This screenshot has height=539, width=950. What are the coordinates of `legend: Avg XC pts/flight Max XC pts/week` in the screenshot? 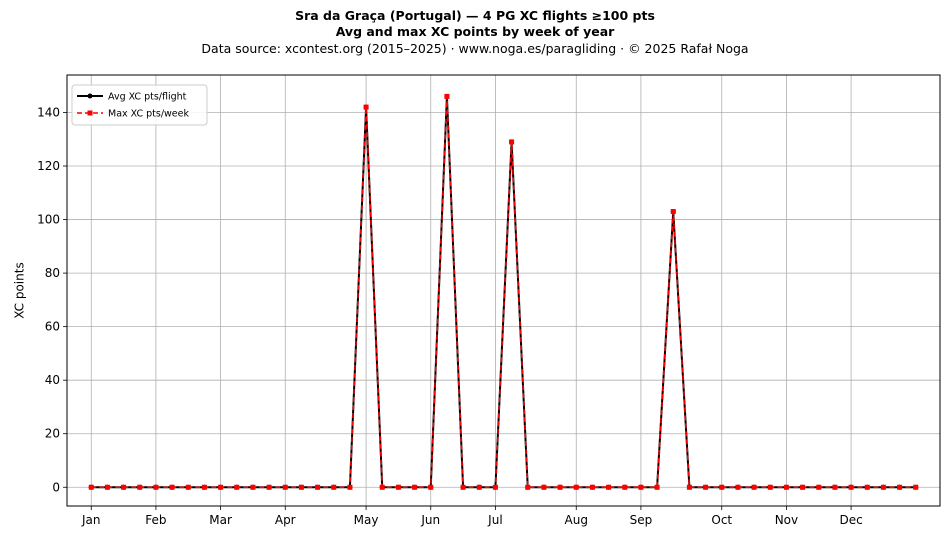 It's located at (139, 105).